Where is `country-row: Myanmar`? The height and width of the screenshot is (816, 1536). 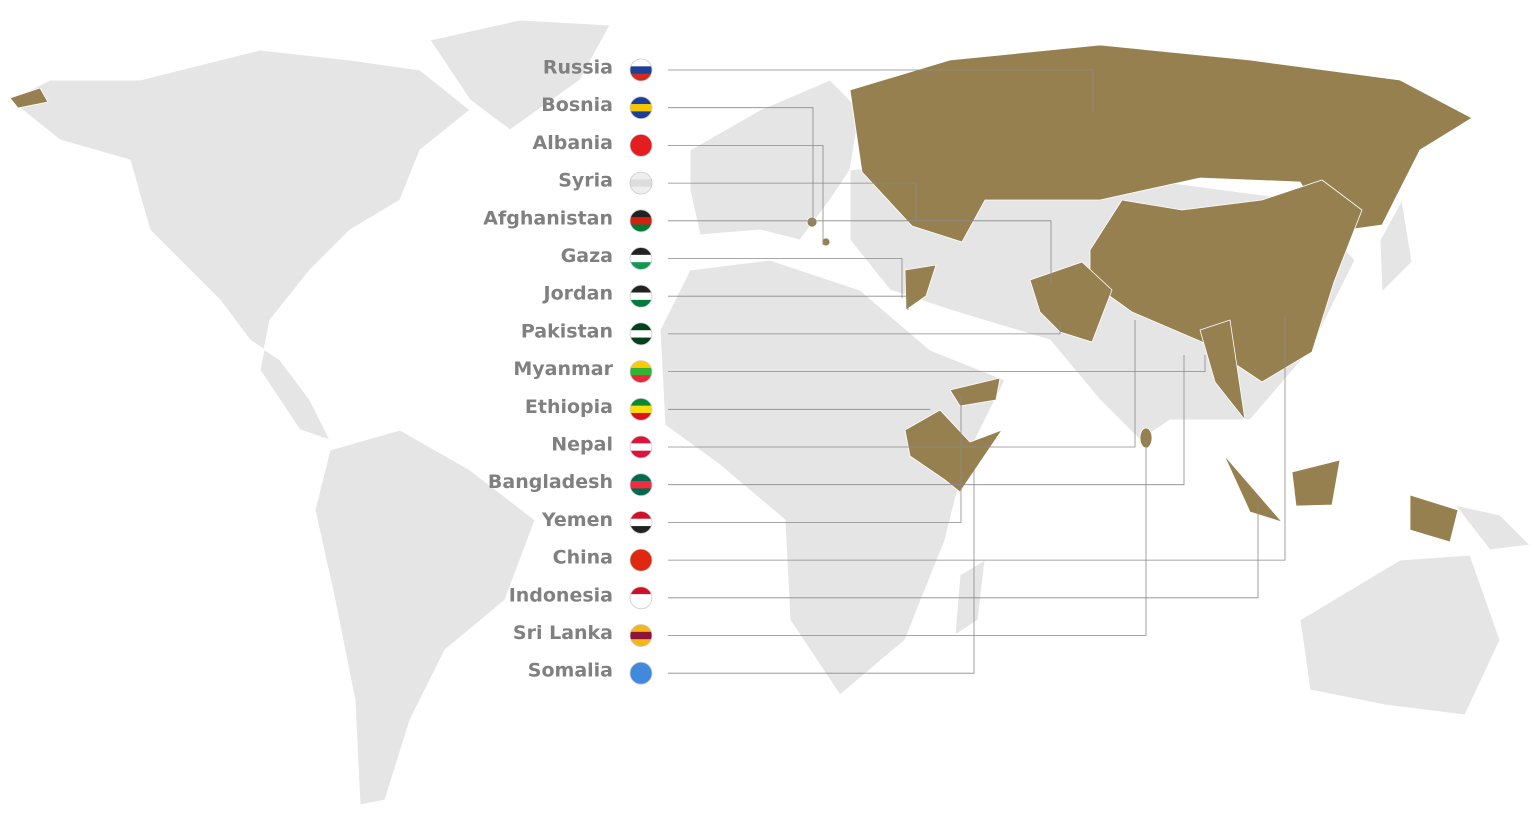
country-row: Myanmar is located at coordinates (859, 369).